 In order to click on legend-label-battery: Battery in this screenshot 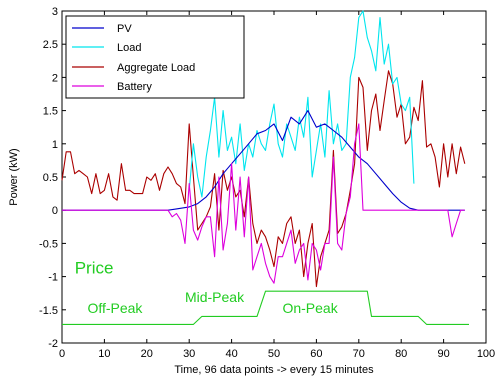, I will do `click(134, 87)`.